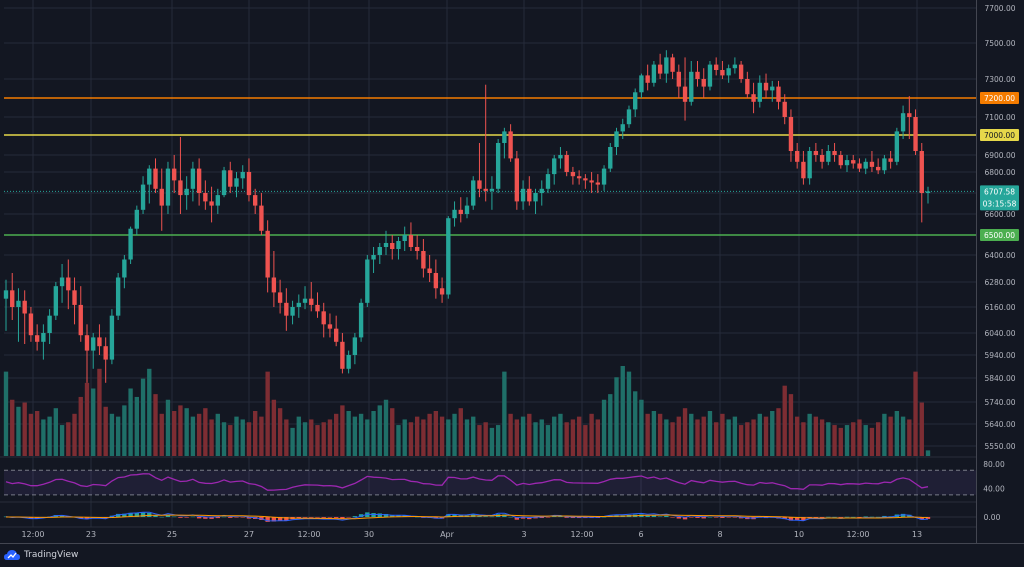 The height and width of the screenshot is (567, 1024). Describe the element at coordinates (249, 534) in the screenshot. I see `time-tick-label: 27` at that location.